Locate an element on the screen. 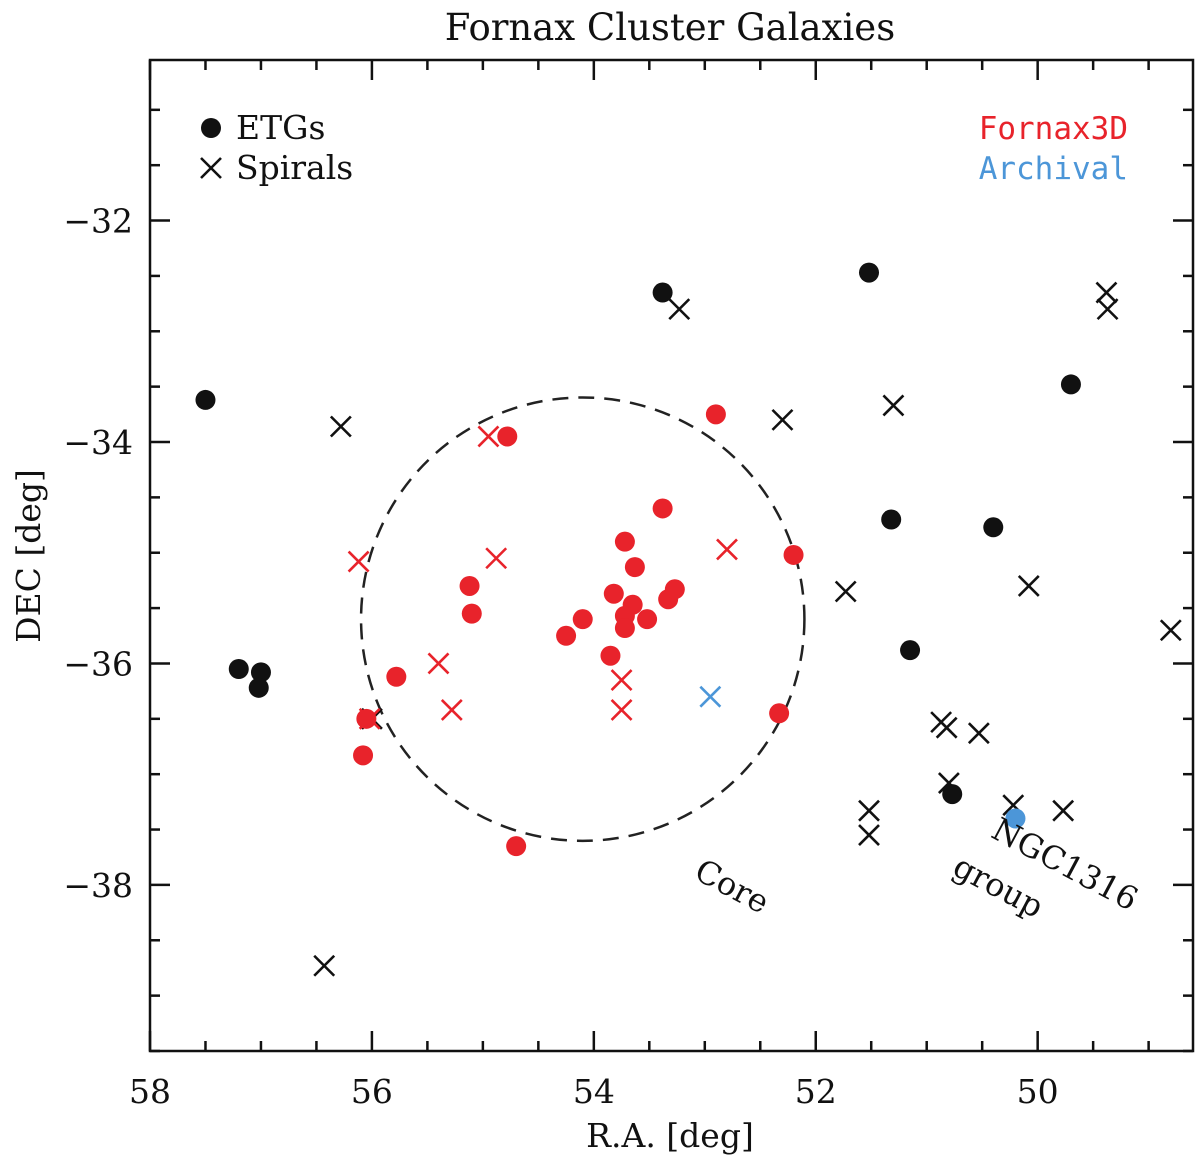  chart-title: Fornax Cluster Galaxies is located at coordinates (670, 27).